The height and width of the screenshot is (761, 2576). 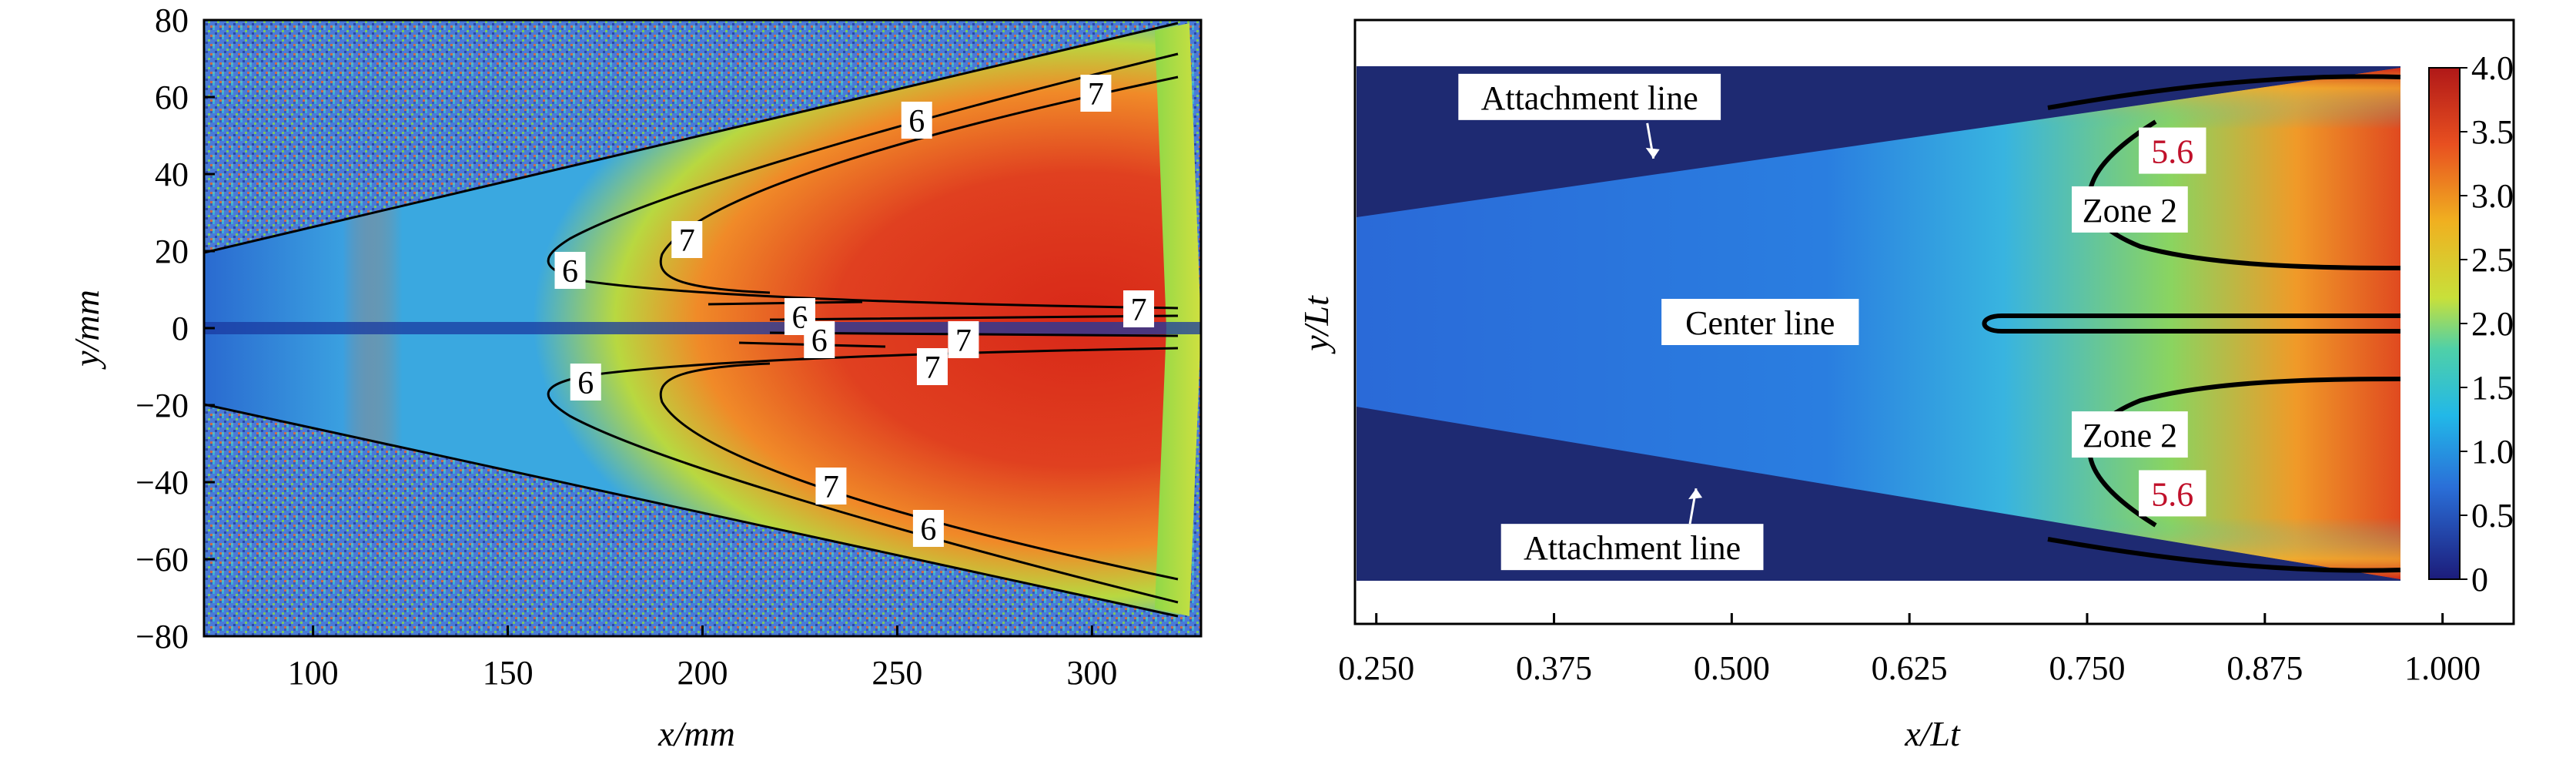 I want to click on left-y-tick-label: 0, so click(x=180, y=328).